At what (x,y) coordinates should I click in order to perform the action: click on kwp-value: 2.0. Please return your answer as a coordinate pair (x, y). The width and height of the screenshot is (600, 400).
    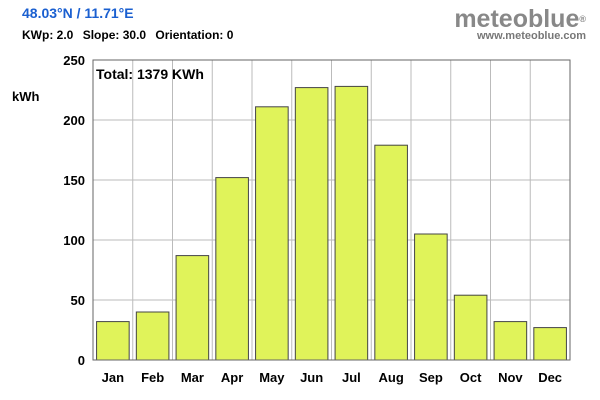
    Looking at the image, I should click on (65, 35).